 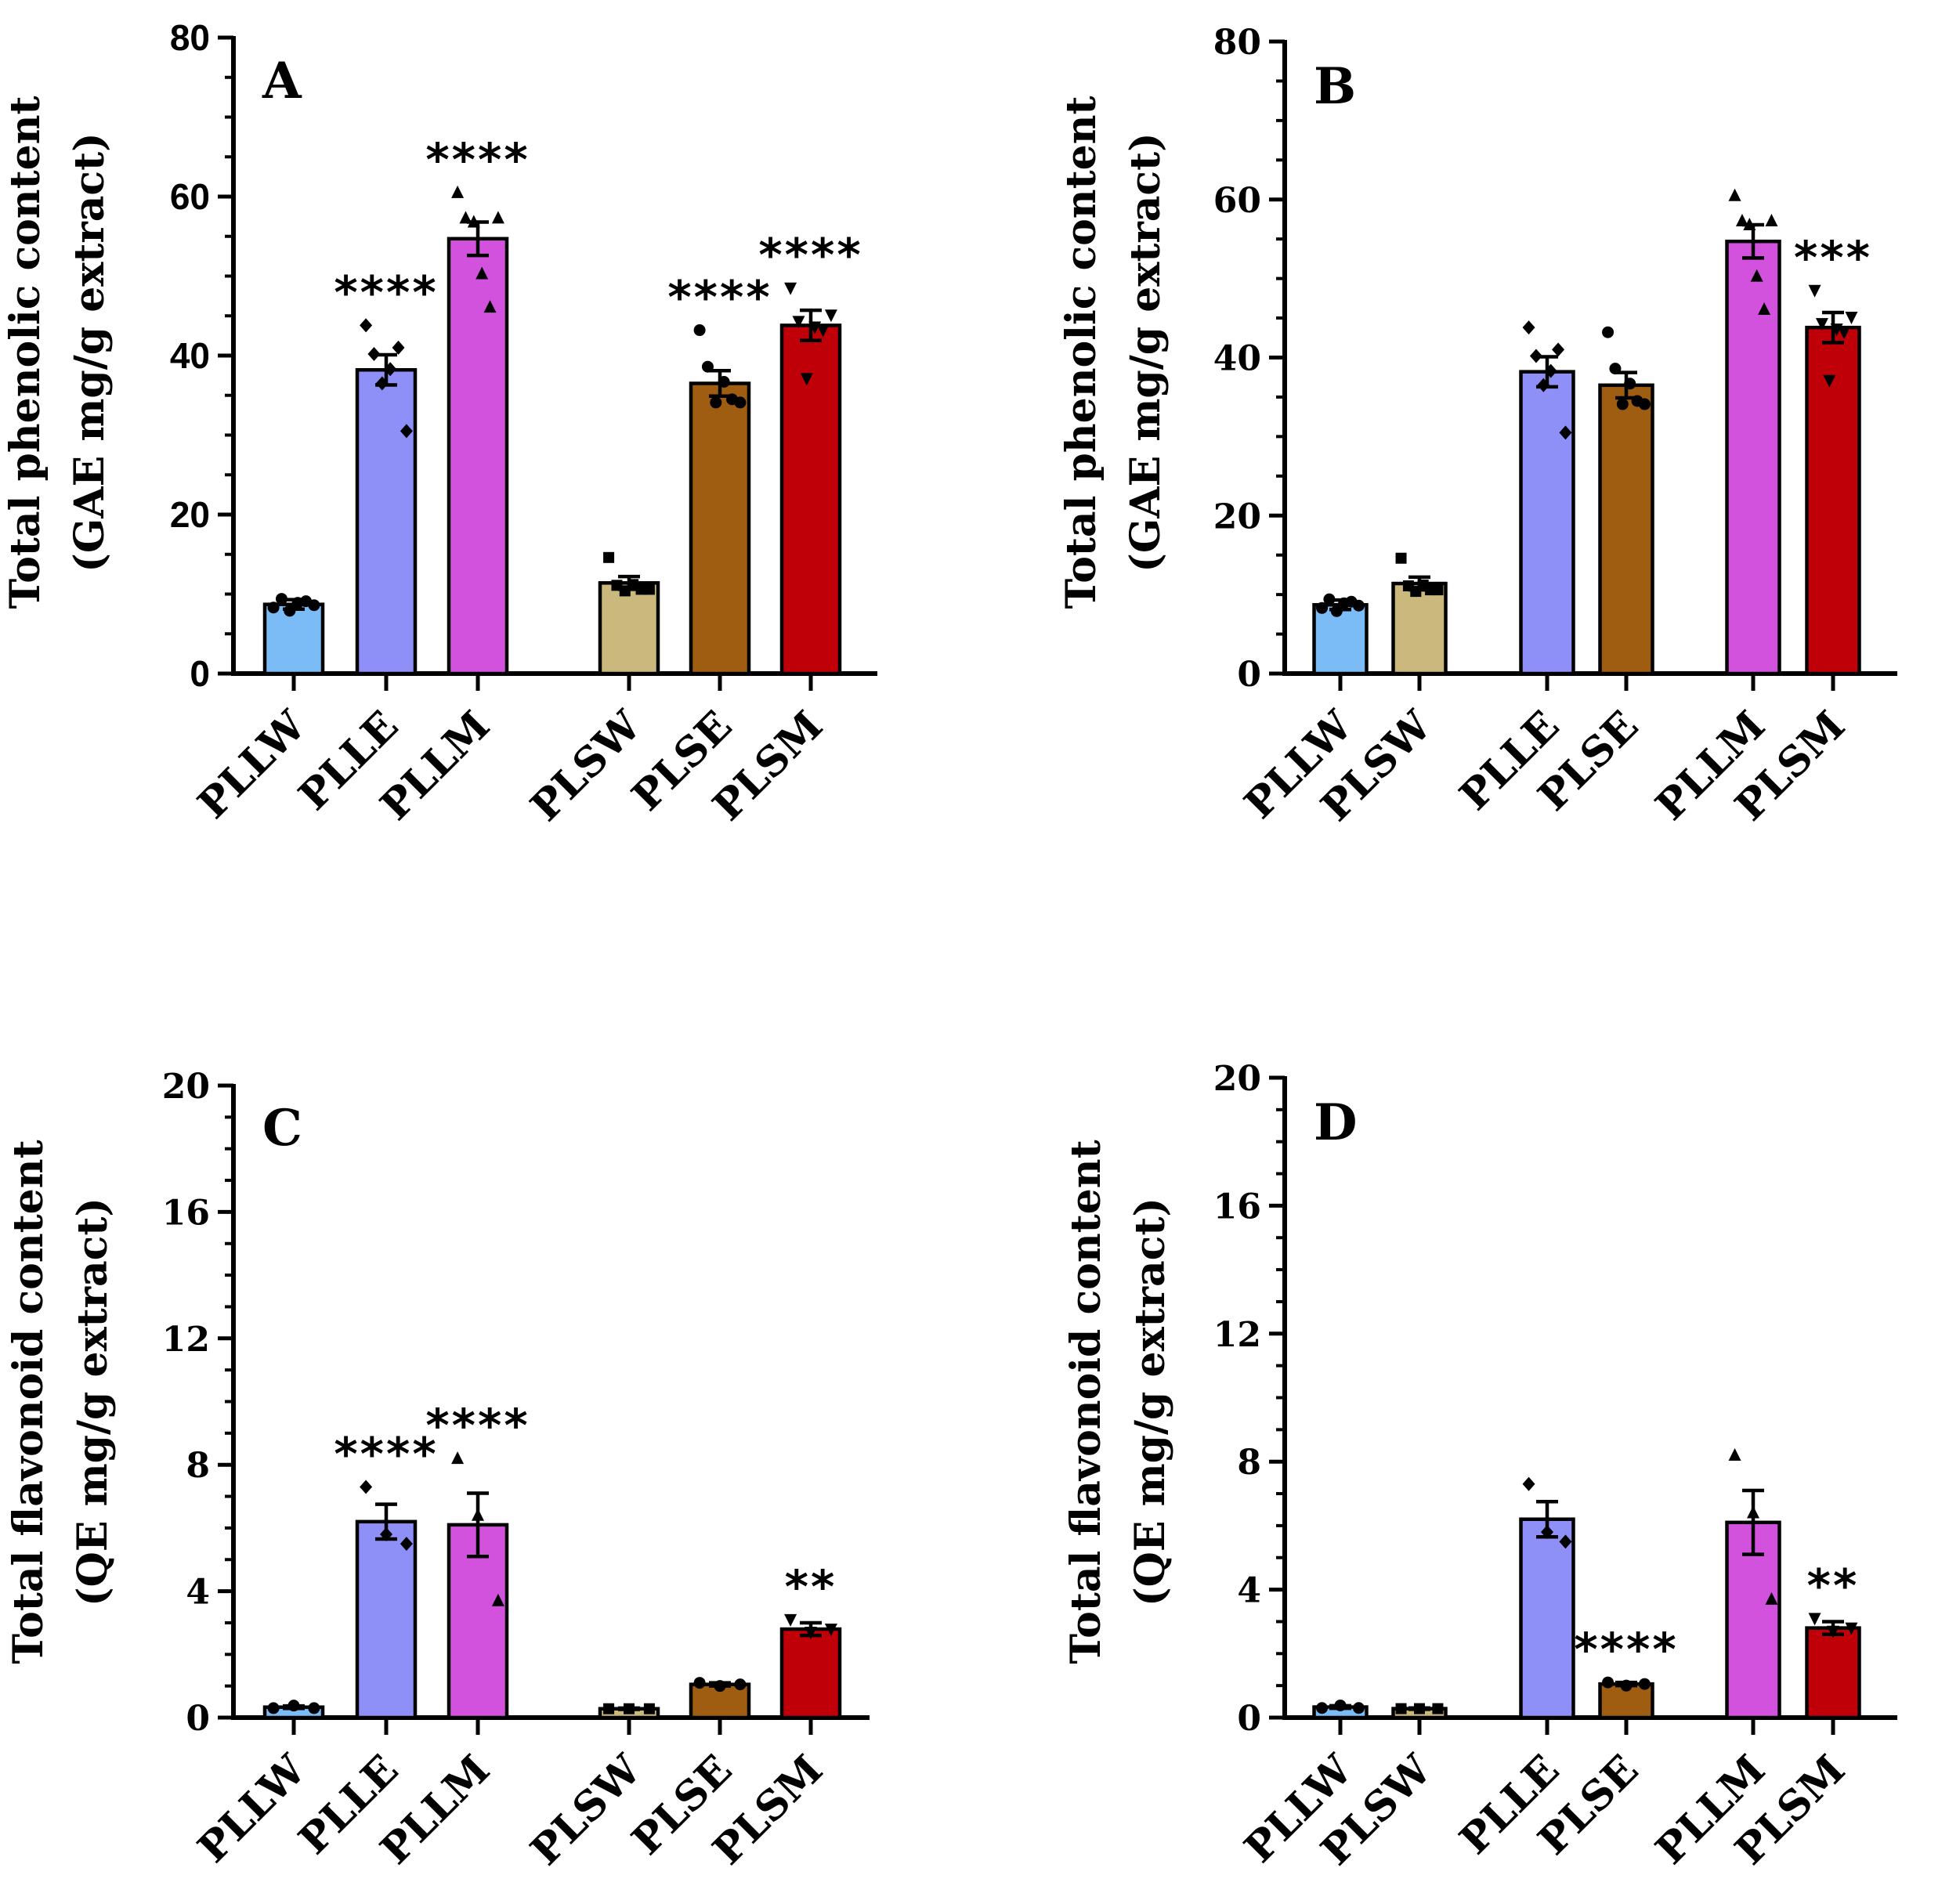 I want to click on y-tick-label: 12, so click(x=186, y=1340).